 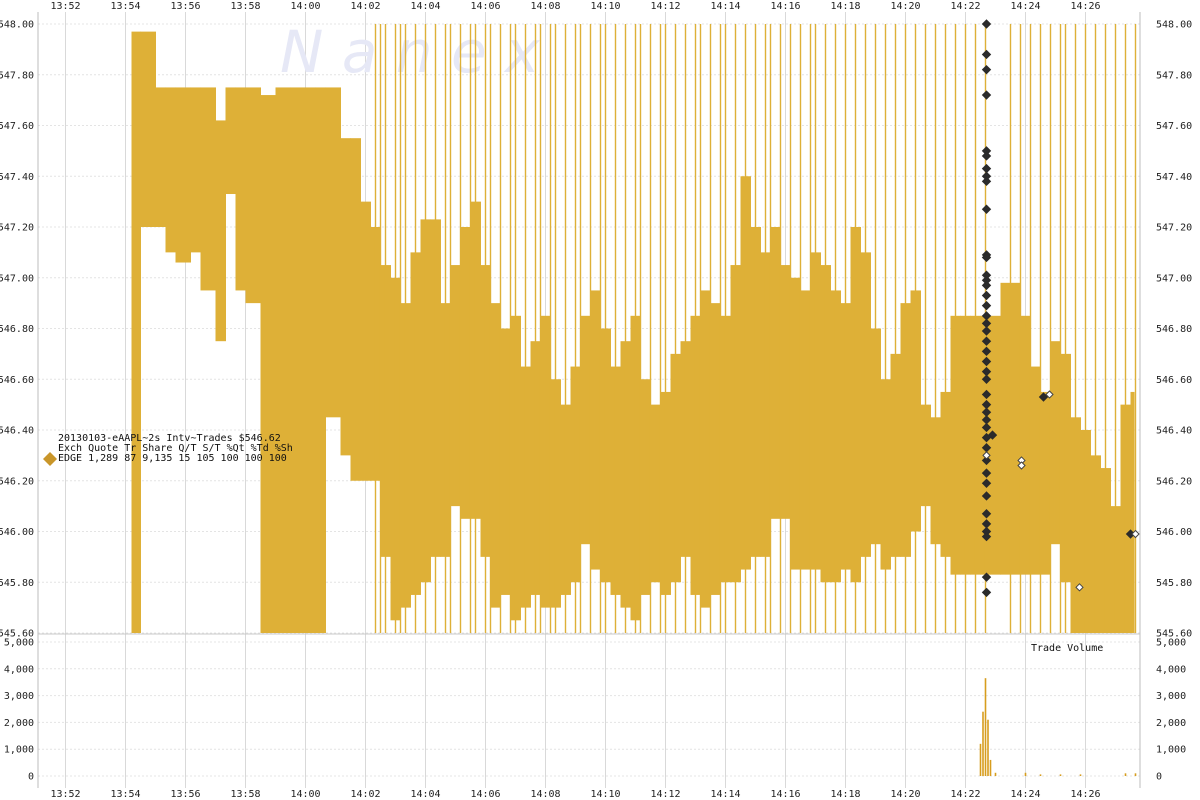 I want to click on x-tick-label-bottom: 13:58, so click(x=245, y=794).